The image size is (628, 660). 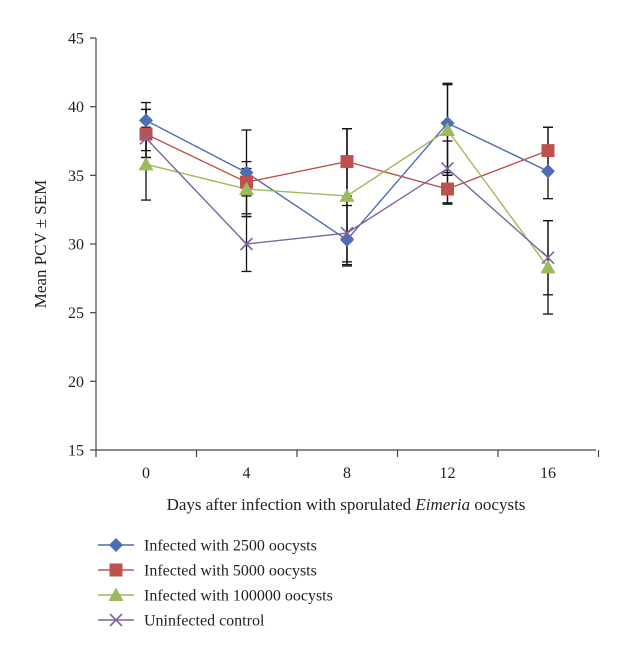 What do you see at coordinates (204, 621) in the screenshot?
I see `legend-label-3: Uninfected control` at bounding box center [204, 621].